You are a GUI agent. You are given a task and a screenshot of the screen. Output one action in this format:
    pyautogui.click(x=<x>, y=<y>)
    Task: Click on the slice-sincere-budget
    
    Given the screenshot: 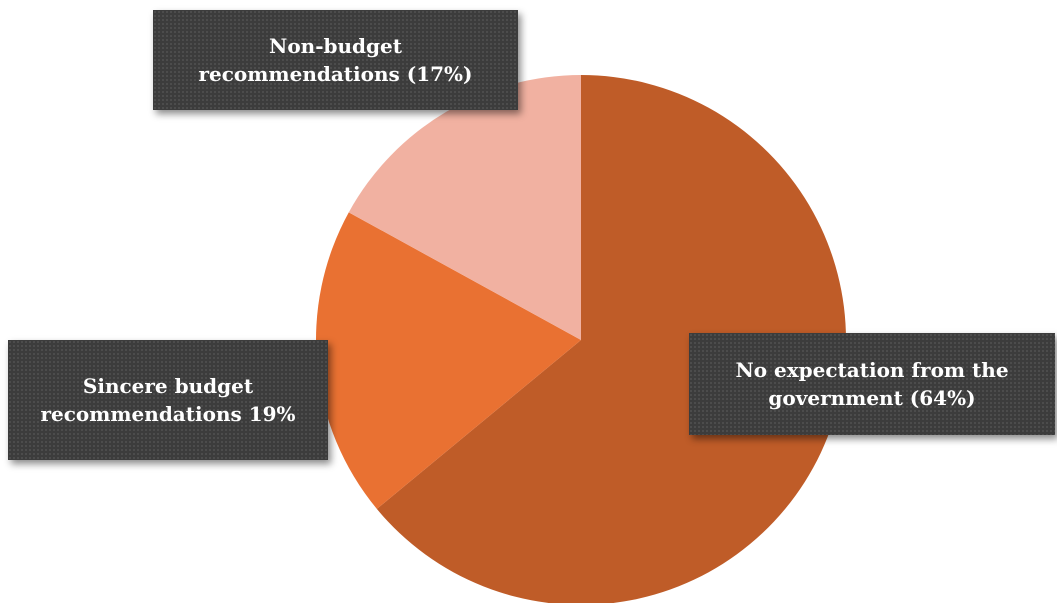 What is the action you would take?
    pyautogui.click(x=448, y=360)
    